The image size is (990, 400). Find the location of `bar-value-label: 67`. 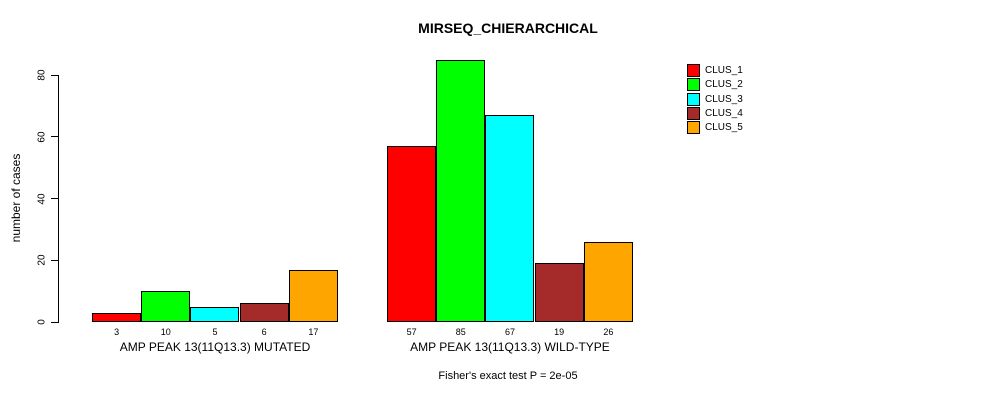

bar-value-label: 67 is located at coordinates (510, 332).